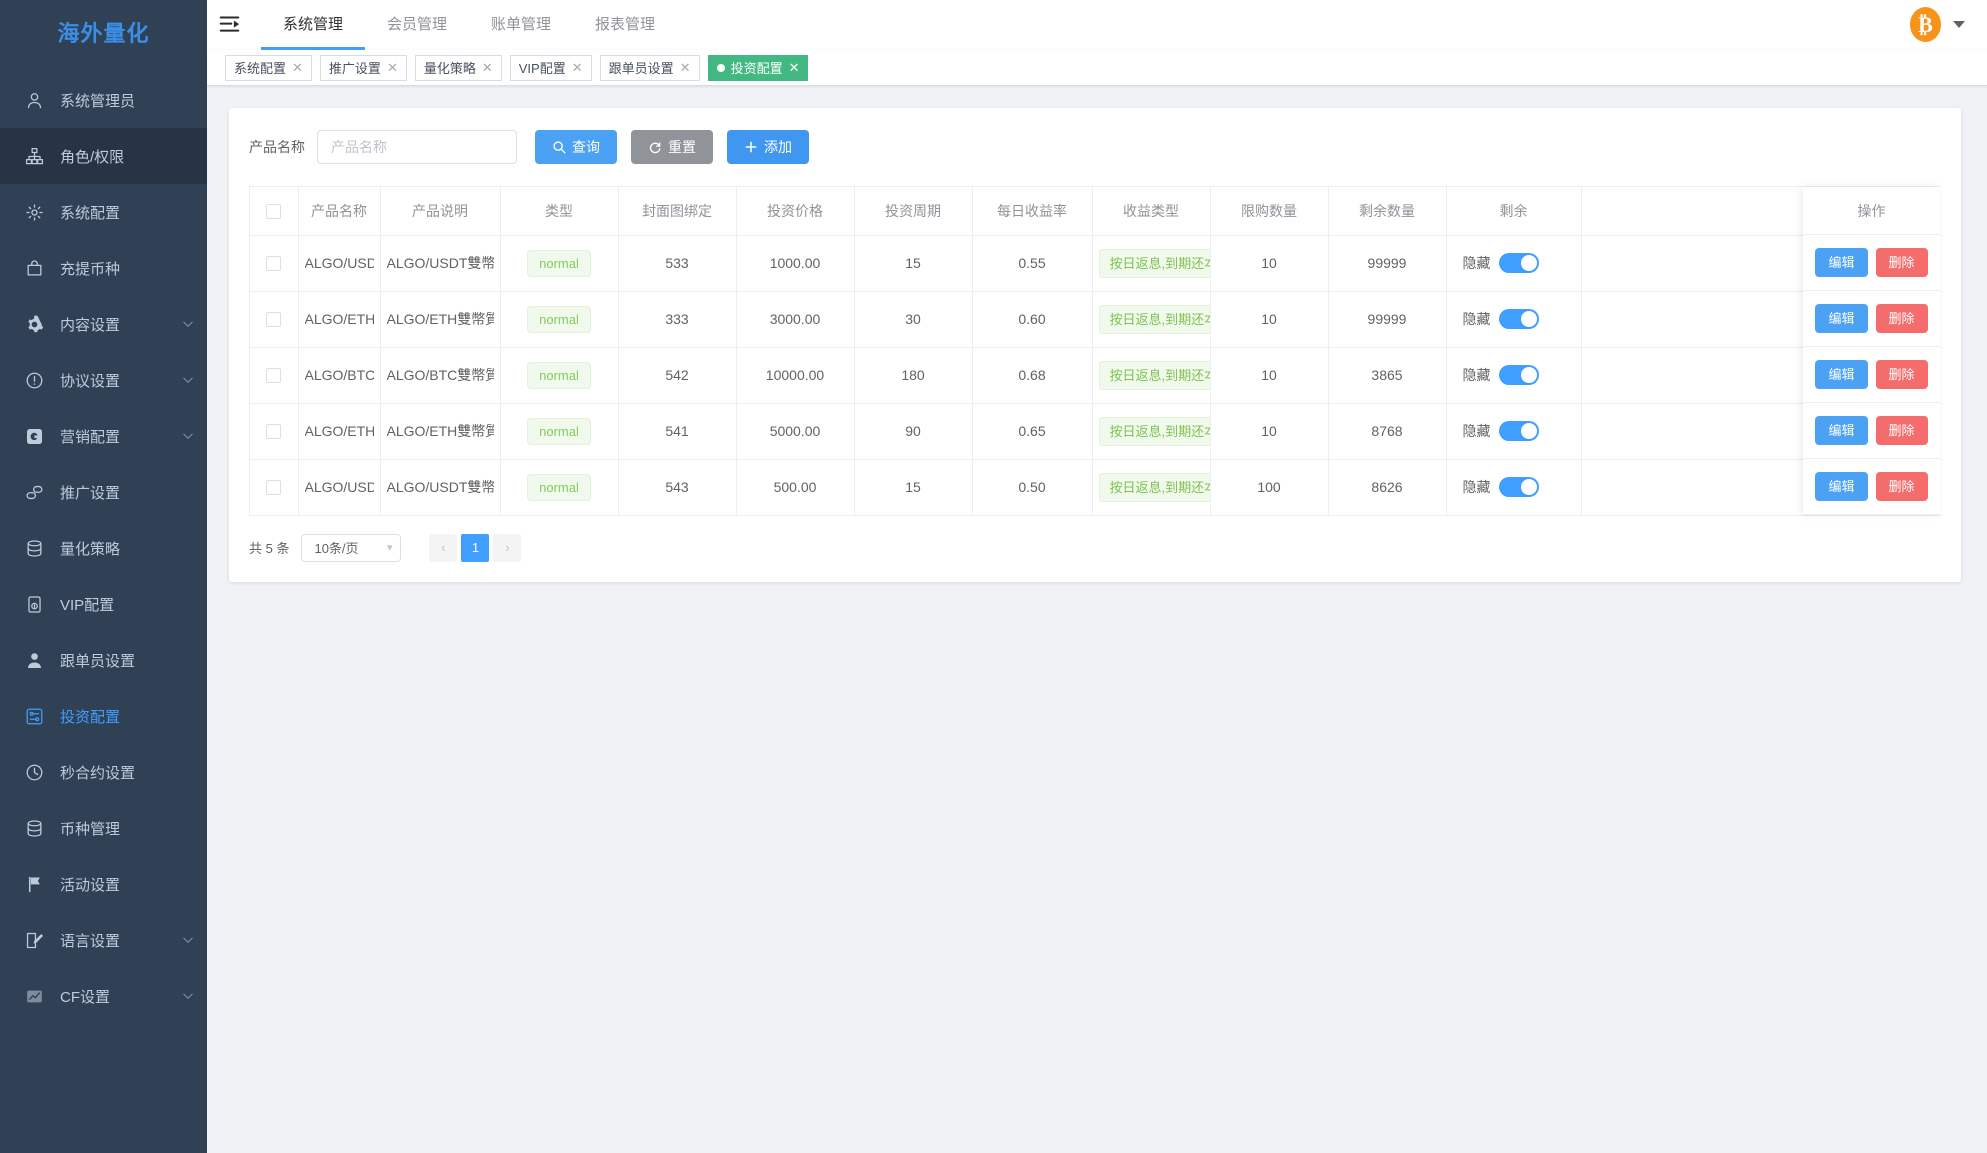 Image resolution: width=1987 pixels, height=1153 pixels. What do you see at coordinates (277, 147) in the screenshot?
I see `product-name-label: 产品名称` at bounding box center [277, 147].